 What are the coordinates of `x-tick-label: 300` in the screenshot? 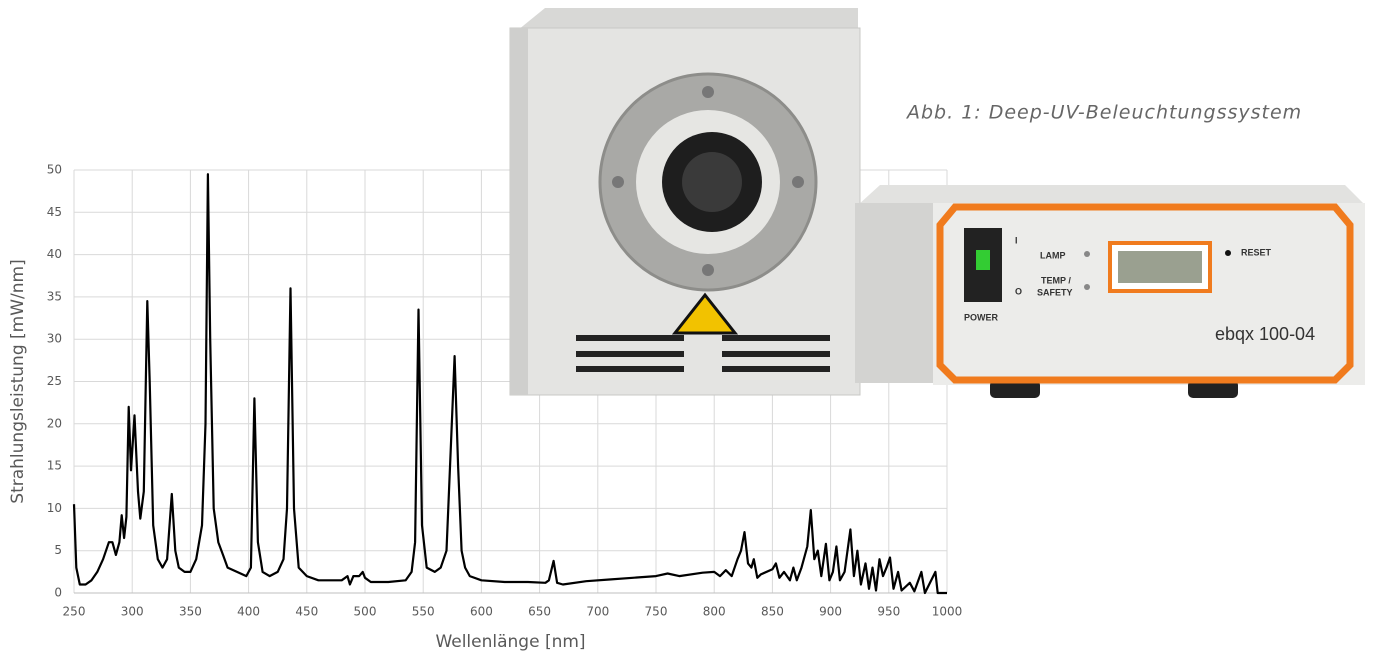 It's located at (132, 612).